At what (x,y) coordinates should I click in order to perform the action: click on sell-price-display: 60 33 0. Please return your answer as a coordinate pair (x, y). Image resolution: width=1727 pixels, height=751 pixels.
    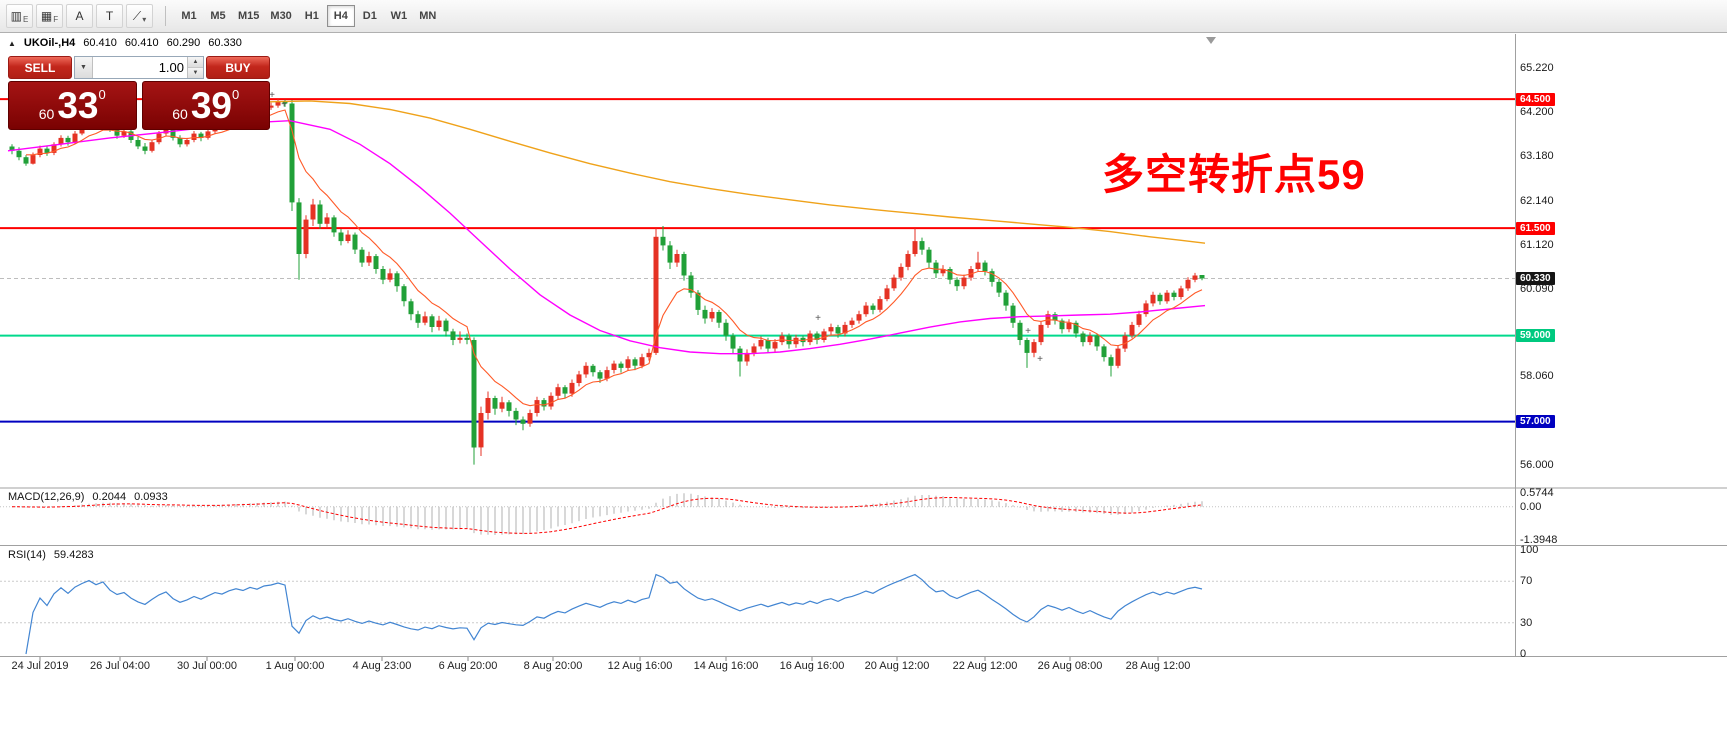
    Looking at the image, I should click on (72, 105).